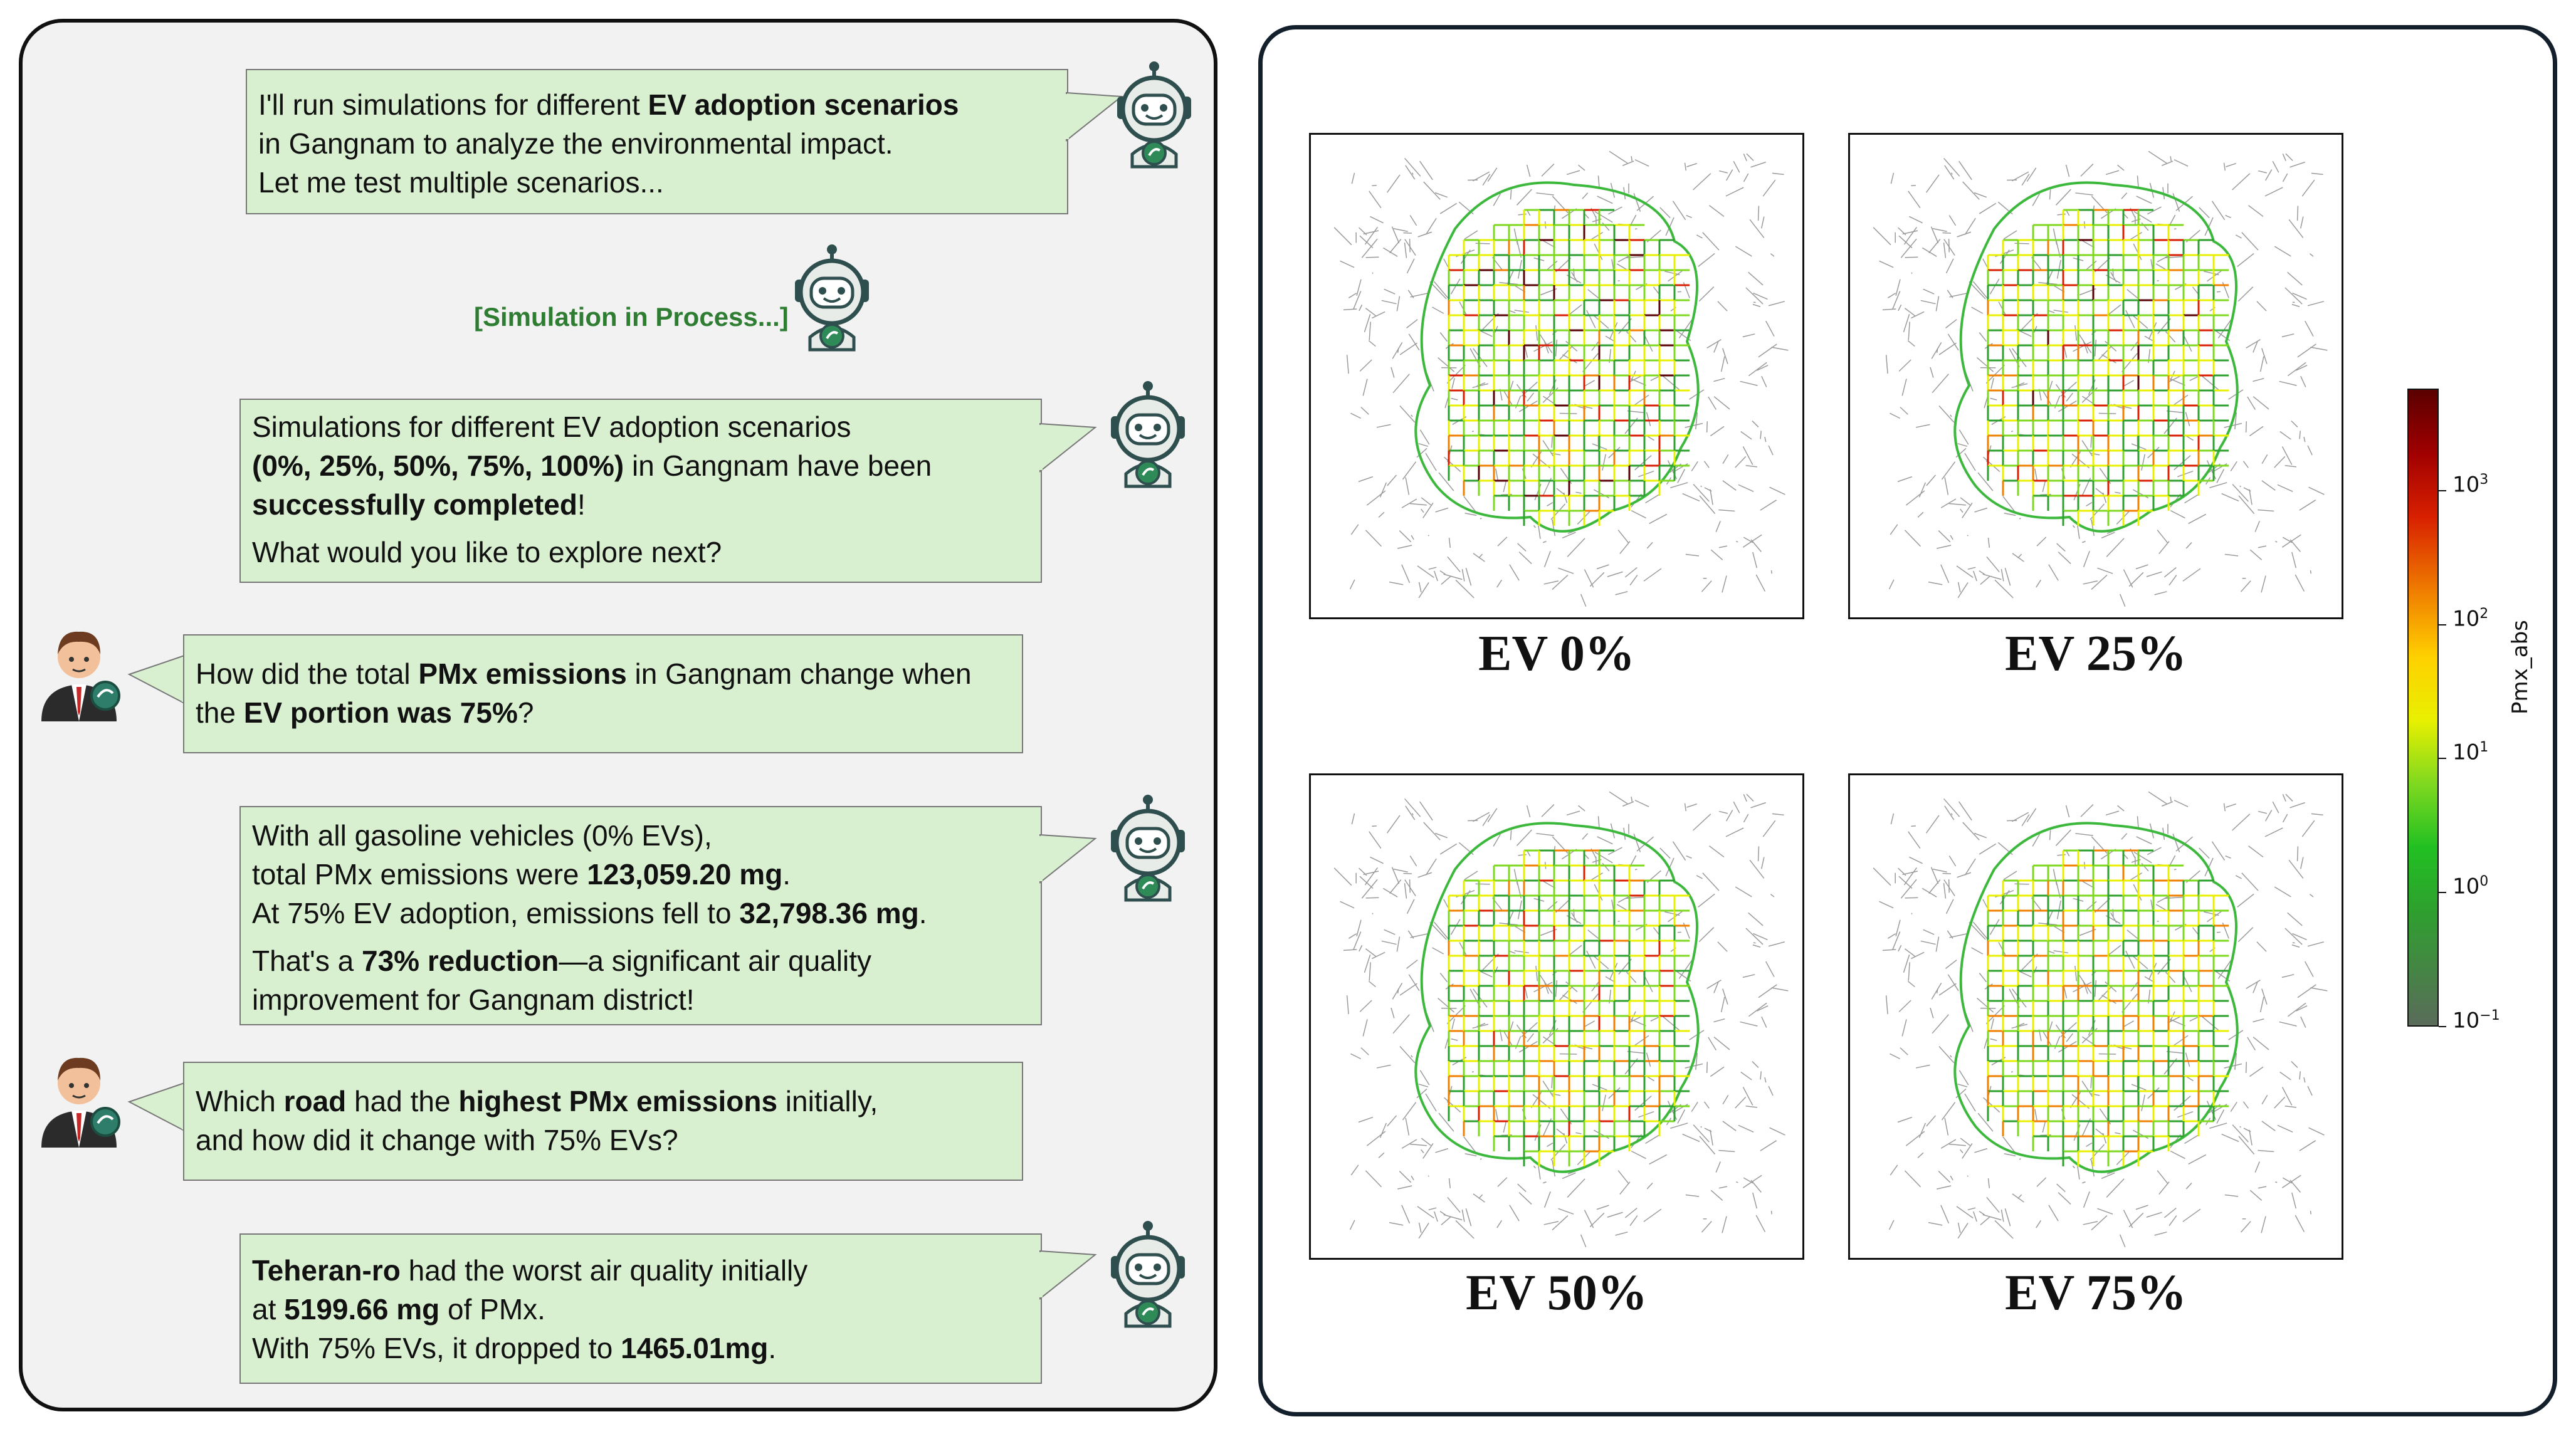 This screenshot has height=1439, width=2576. Describe the element at coordinates (362, 1309) in the screenshot. I see `bold-text: 5199.66 mg` at that location.